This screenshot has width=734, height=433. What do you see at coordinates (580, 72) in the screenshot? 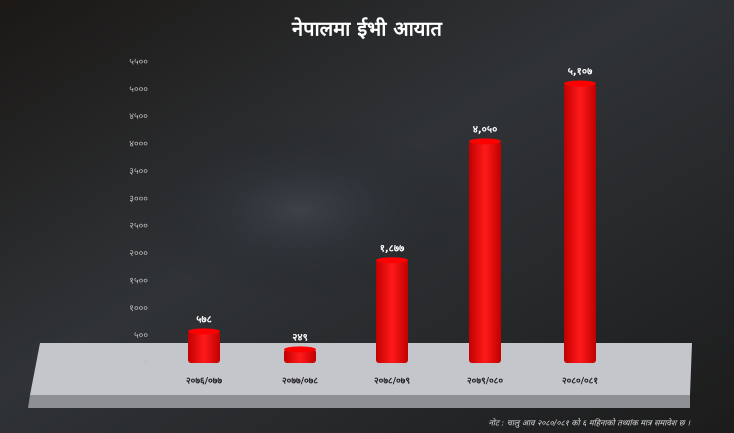
I see `value-label: ५,१०७` at bounding box center [580, 72].